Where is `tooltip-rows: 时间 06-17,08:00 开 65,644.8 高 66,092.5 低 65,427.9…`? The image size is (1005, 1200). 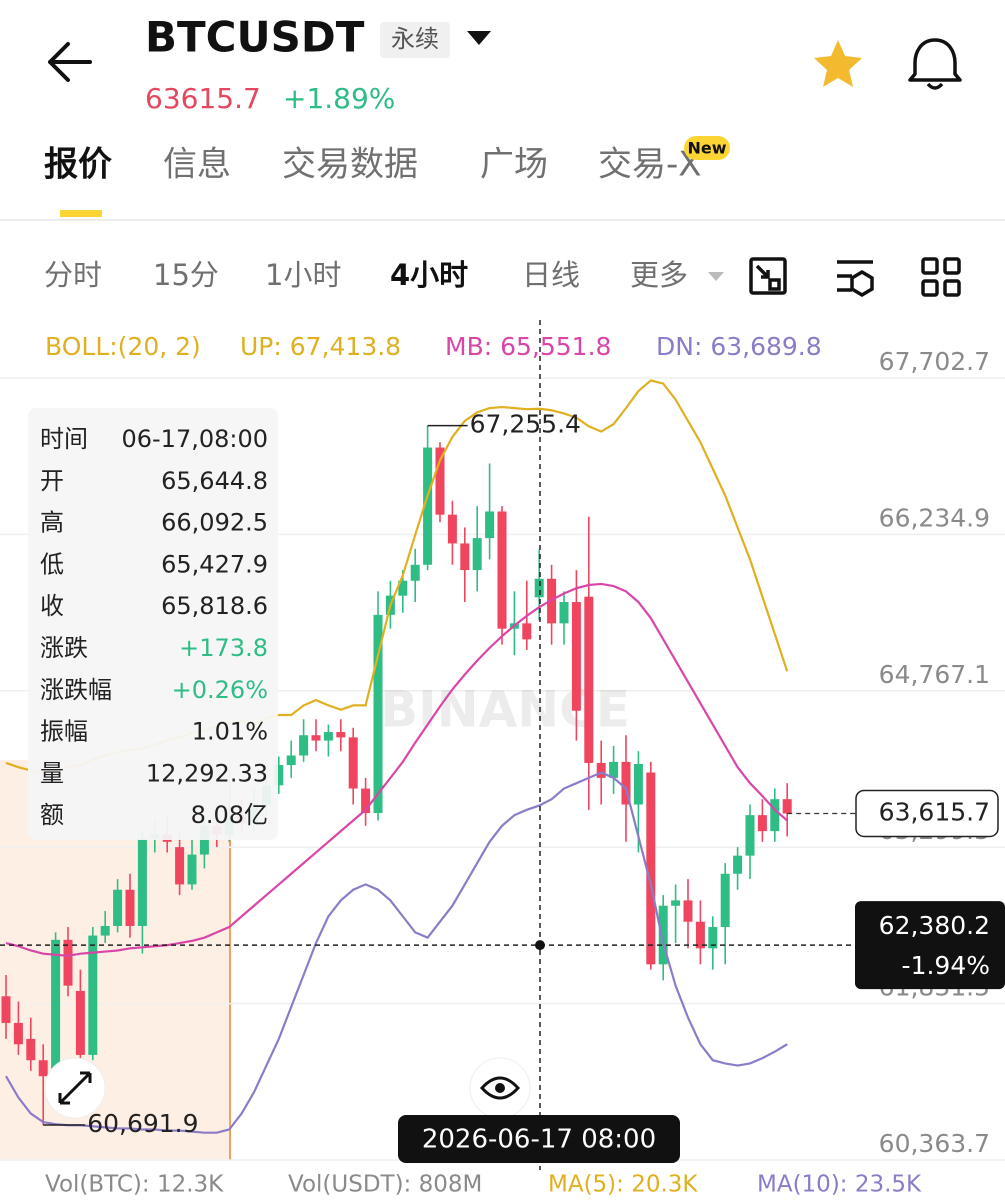
tooltip-rows: 时间 06-17,08:00 开 65,644.8 高 66,092.5 低 65,427.9… is located at coordinates (154, 627).